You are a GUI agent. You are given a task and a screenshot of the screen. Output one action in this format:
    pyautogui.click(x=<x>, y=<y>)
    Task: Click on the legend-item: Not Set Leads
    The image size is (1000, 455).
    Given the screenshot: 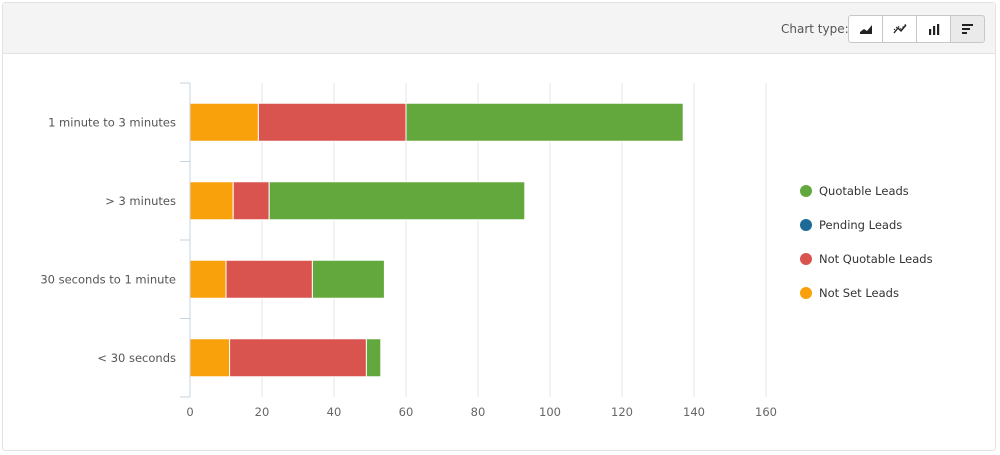 What is the action you would take?
    pyautogui.click(x=859, y=293)
    